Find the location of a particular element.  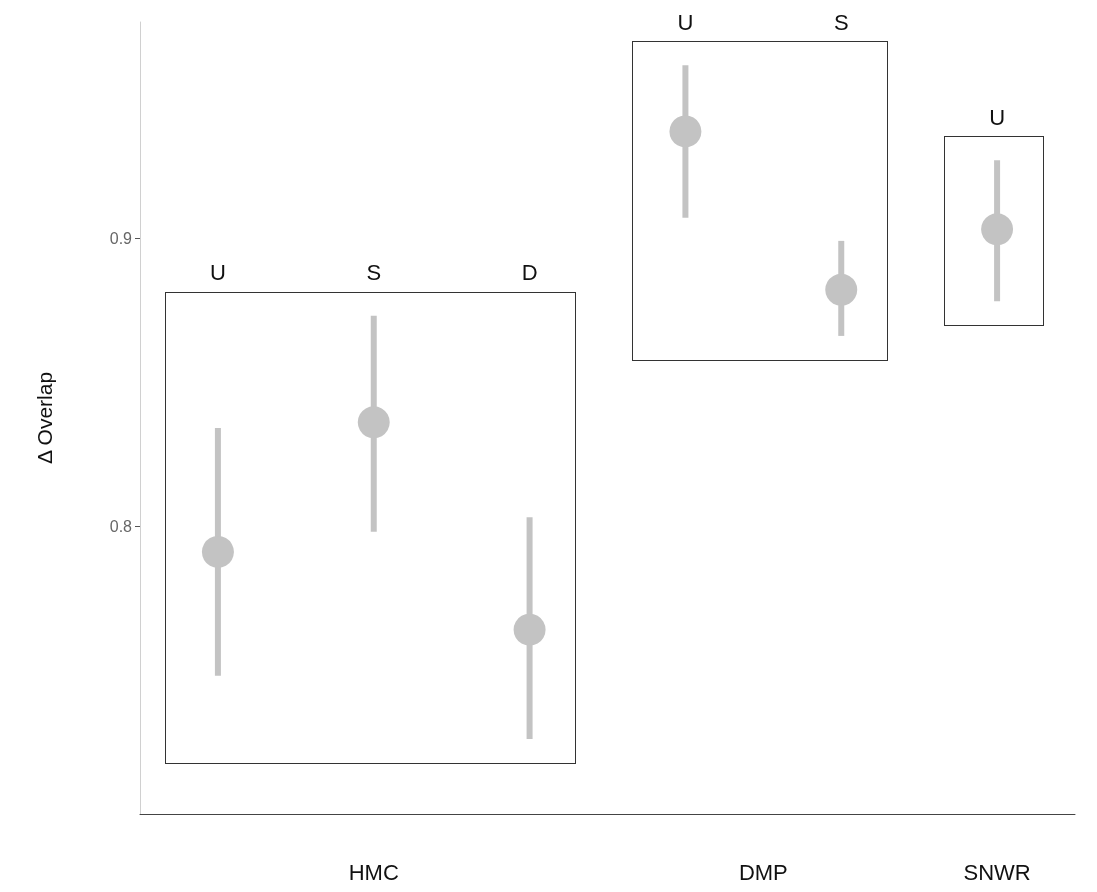

y-axis-title: Δ Overlap is located at coordinates (44, 418).